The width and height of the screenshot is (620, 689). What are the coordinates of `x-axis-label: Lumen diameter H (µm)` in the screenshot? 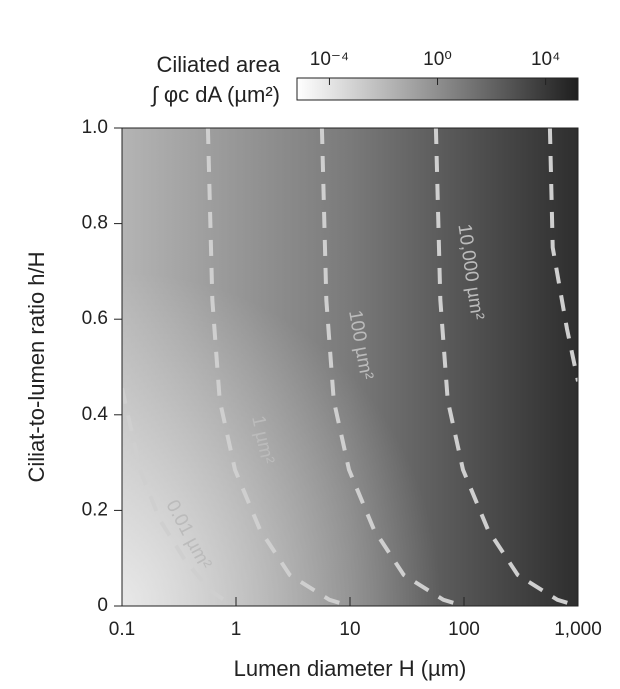 It's located at (350, 668).